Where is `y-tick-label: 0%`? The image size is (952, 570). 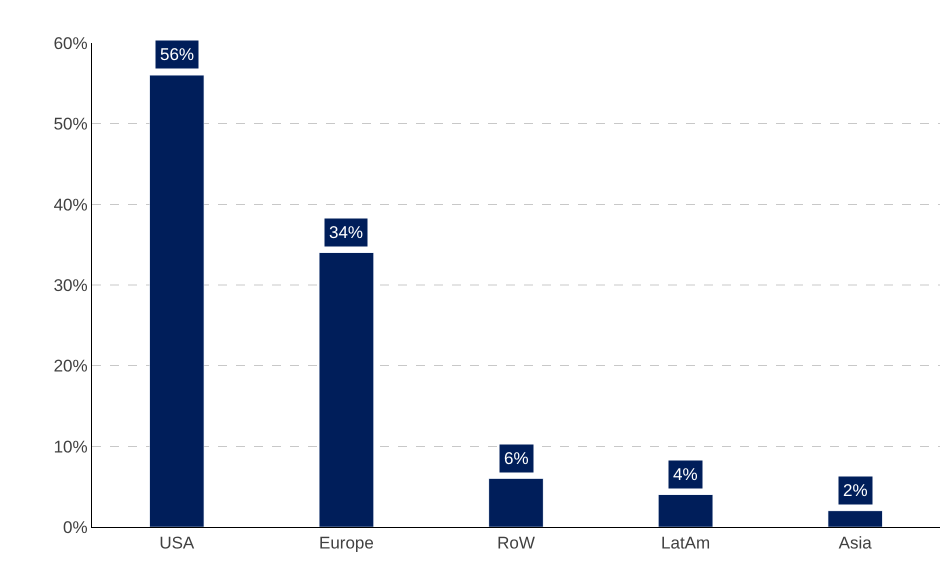
y-tick-label: 0% is located at coordinates (75, 527).